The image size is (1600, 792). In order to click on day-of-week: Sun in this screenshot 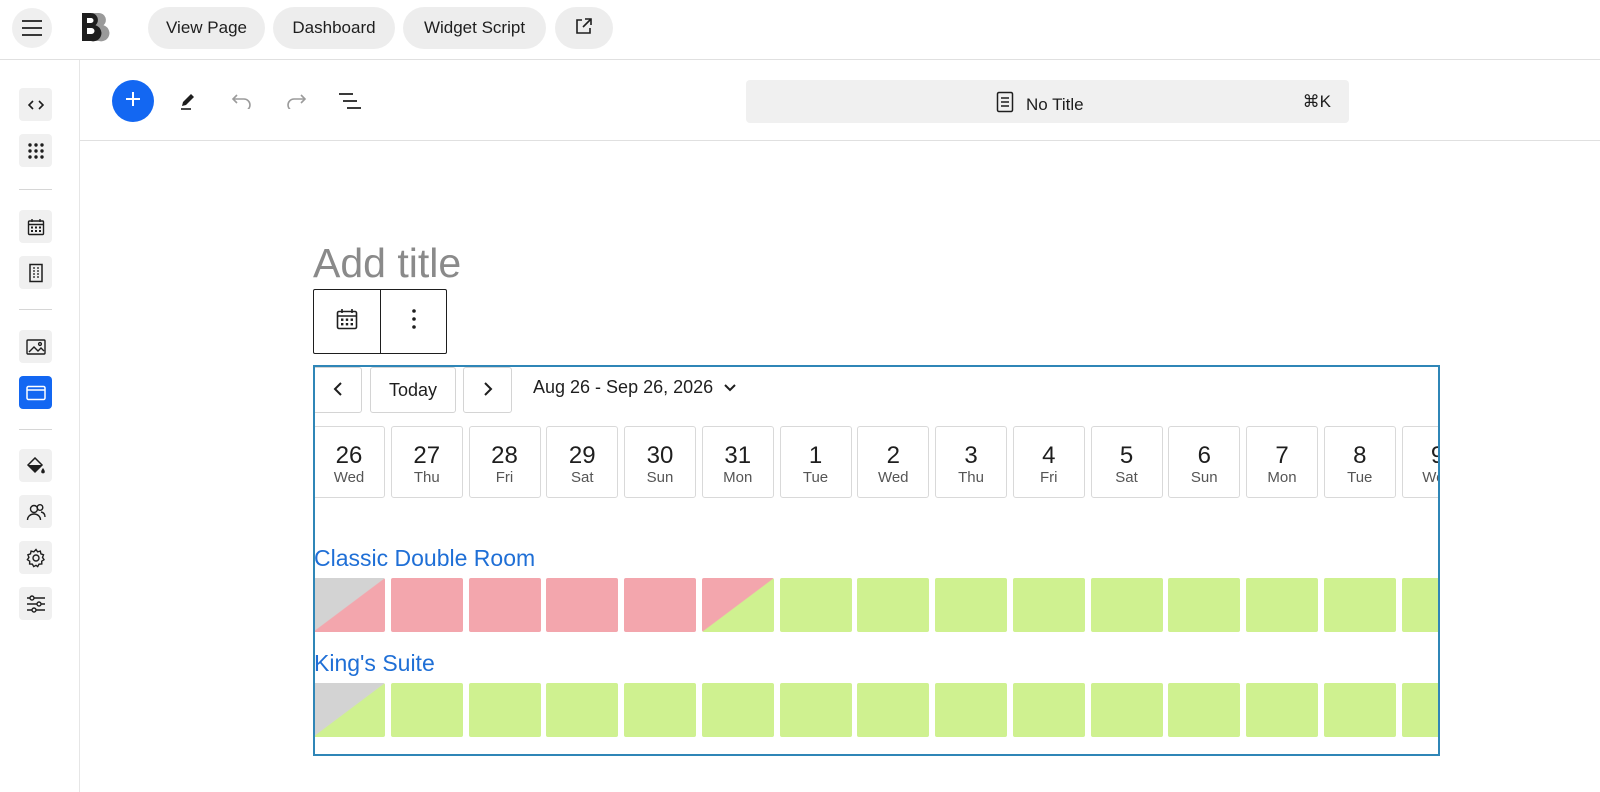, I will do `click(660, 477)`.